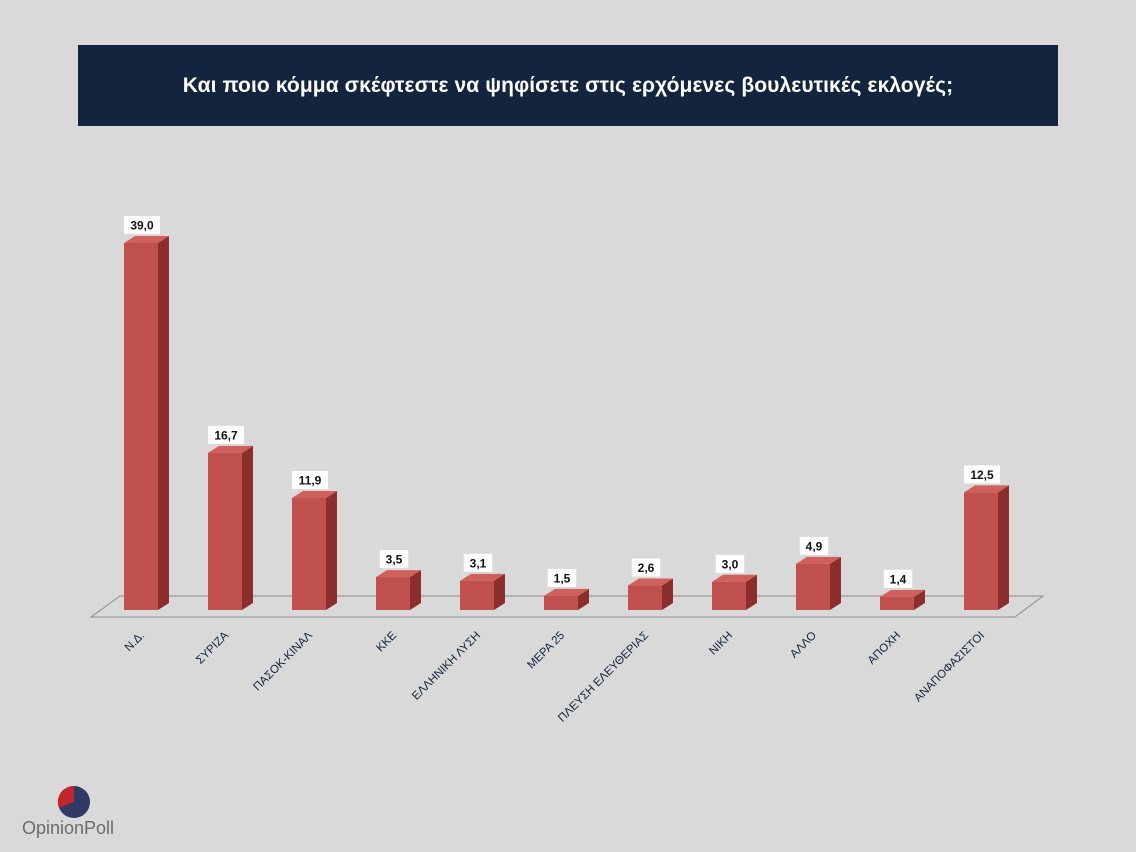 This screenshot has height=852, width=1136. What do you see at coordinates (212, 647) in the screenshot?
I see `category-label-2: ΣΥΡΙΖΑ` at bounding box center [212, 647].